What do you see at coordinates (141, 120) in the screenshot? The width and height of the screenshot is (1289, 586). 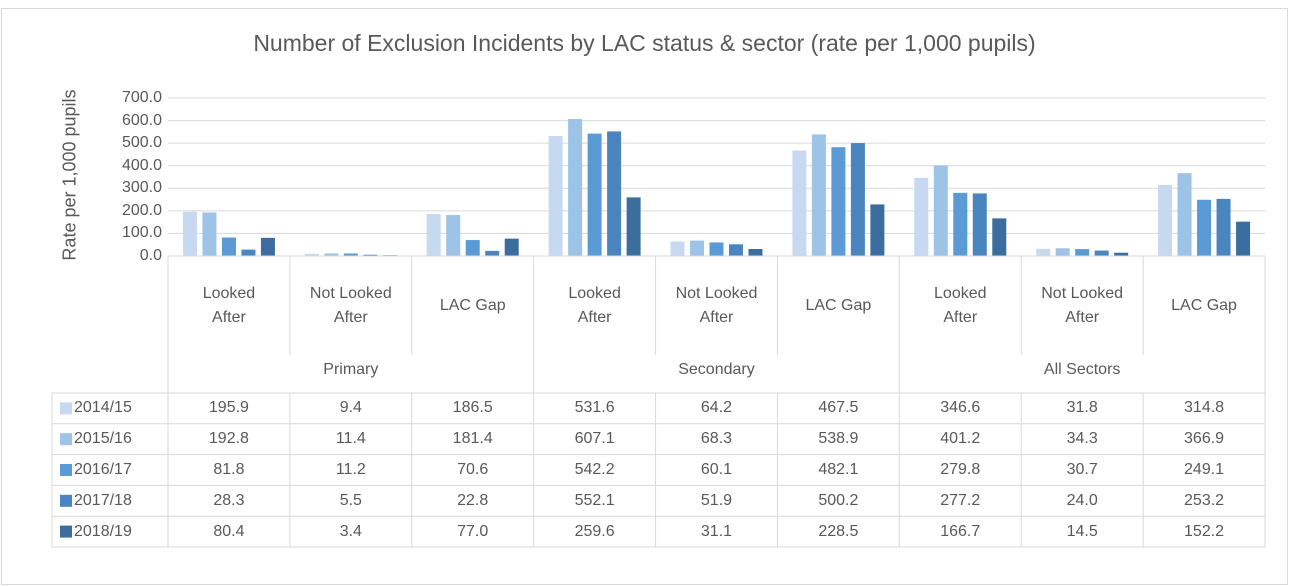 I see `y-tick-label: 600.0` at bounding box center [141, 120].